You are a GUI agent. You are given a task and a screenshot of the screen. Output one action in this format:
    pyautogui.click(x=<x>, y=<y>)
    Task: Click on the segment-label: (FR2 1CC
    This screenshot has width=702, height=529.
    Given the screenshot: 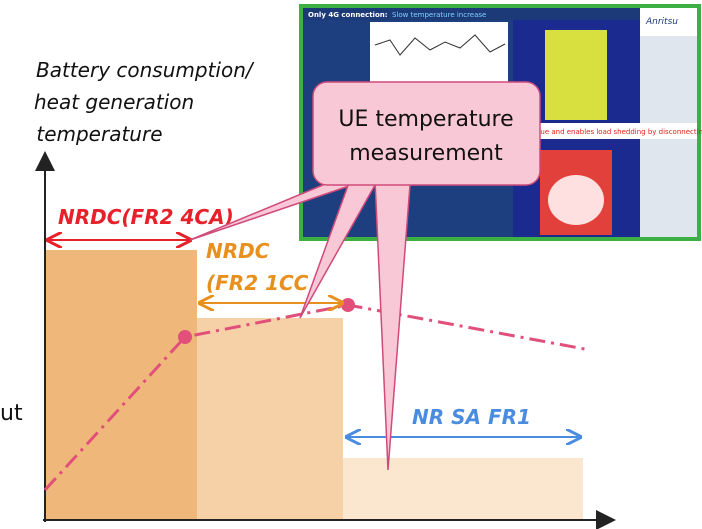 What is the action you would take?
    pyautogui.click(x=257, y=283)
    